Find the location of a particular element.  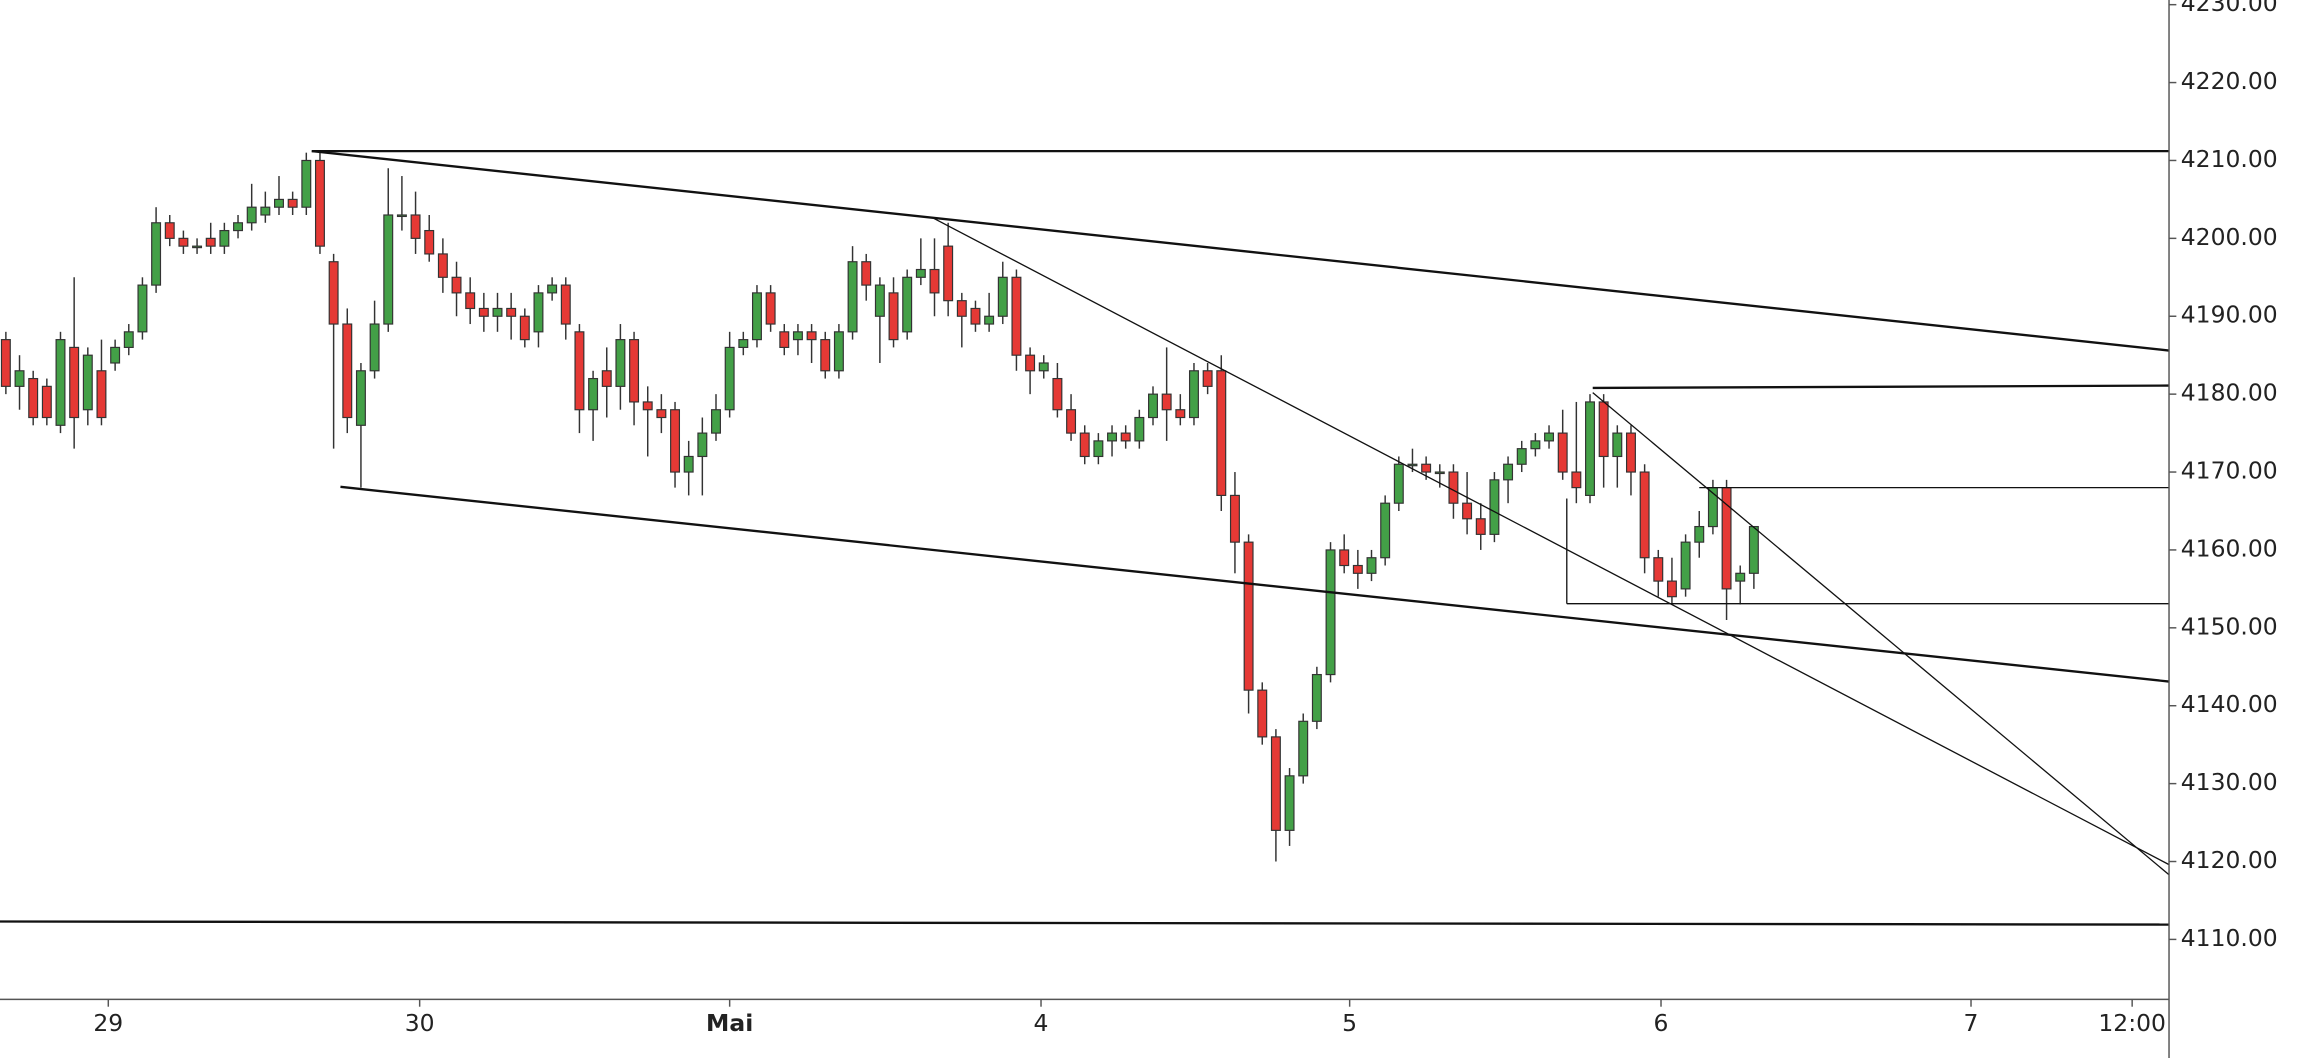

y-tick-label: 4190.00 is located at coordinates (2229, 315).